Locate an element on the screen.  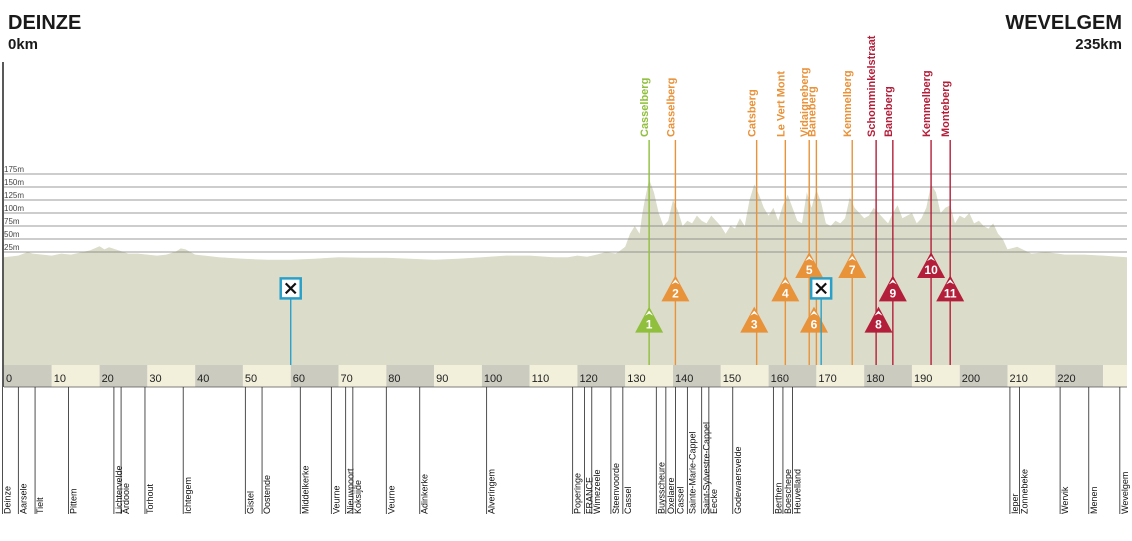
climb-marker-2: 2 is located at coordinates (675, 288).